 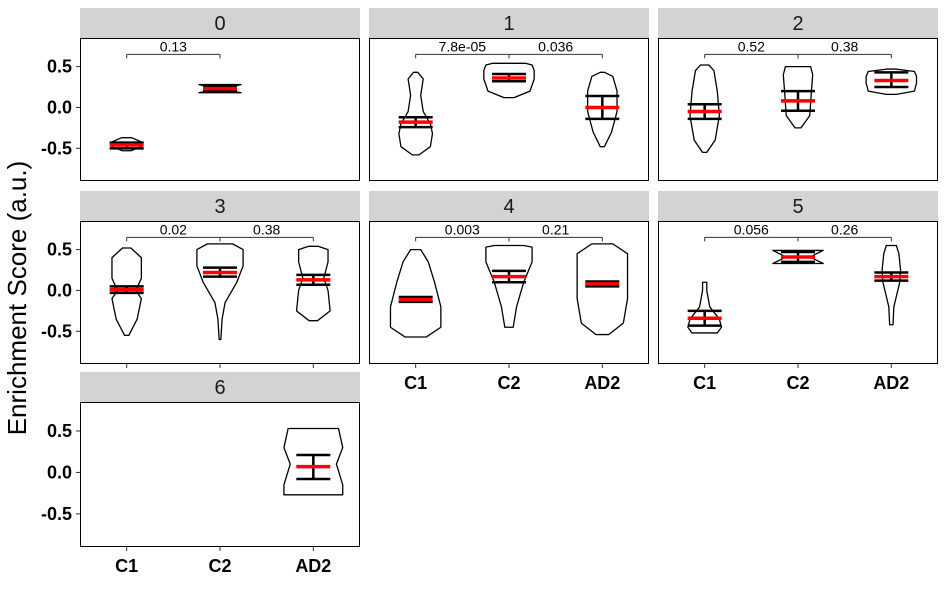 I want to click on facet-panel-6: 6 0.5 0.0 -0.5 C1 C2 AD2, so click(x=200, y=474).